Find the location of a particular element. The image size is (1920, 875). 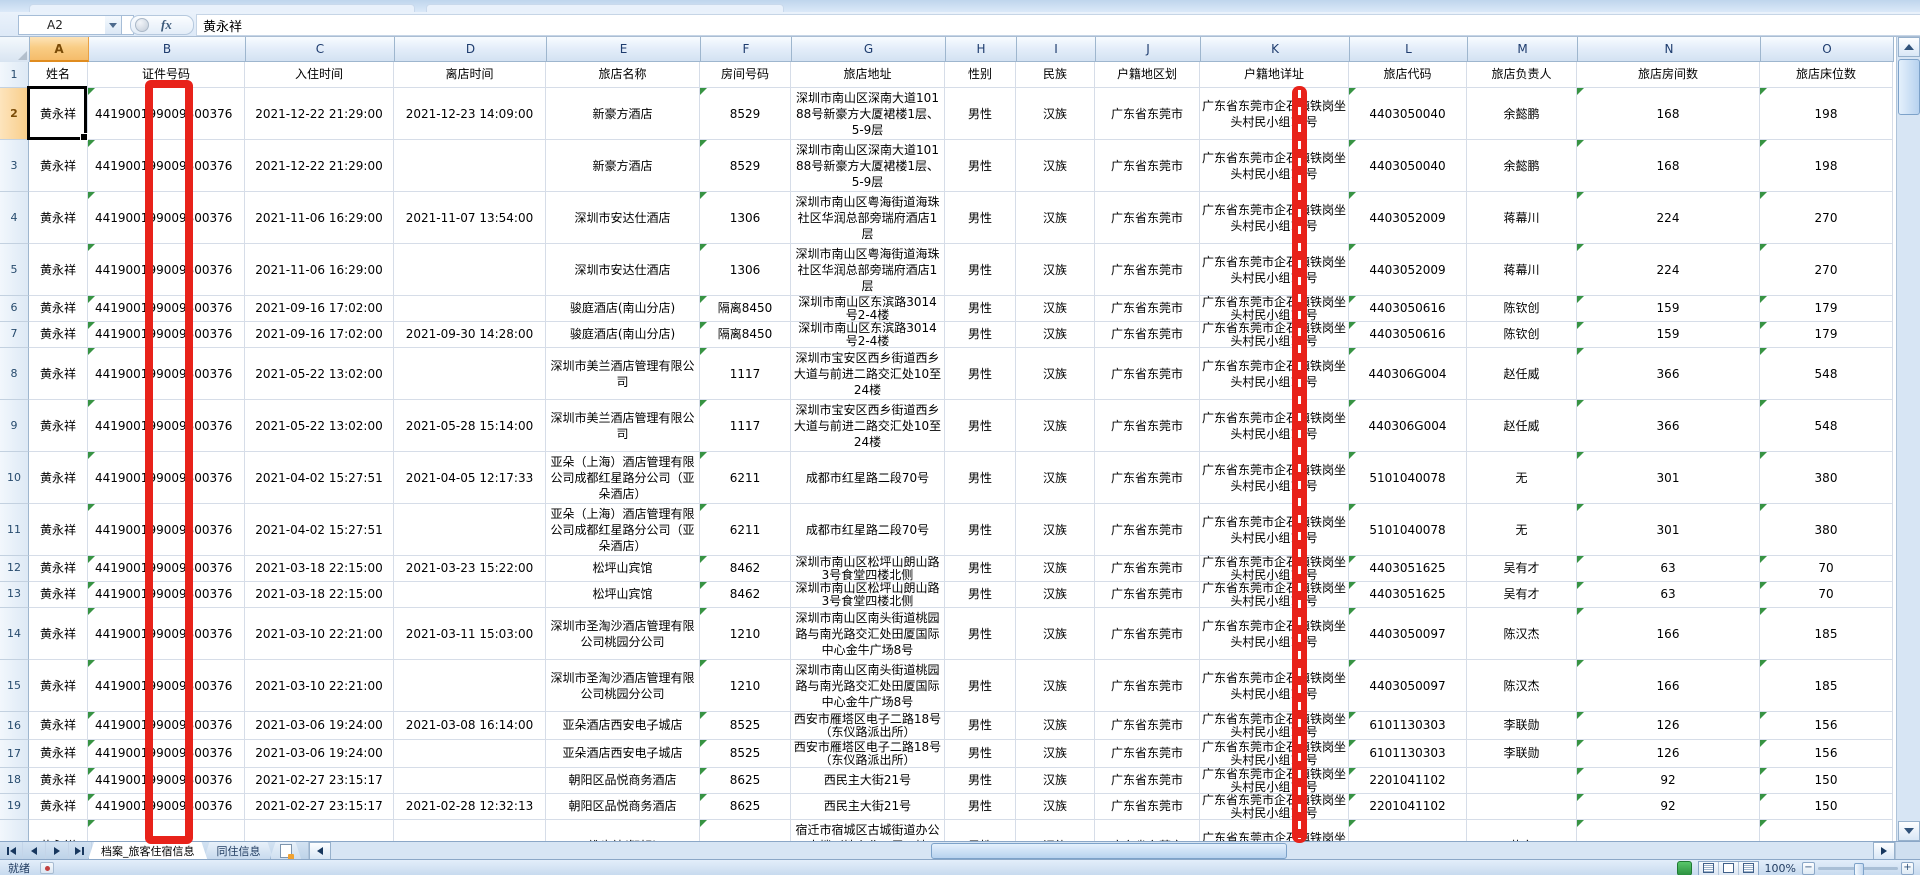

cell-C2: 2021-12-22 21:29:00 is located at coordinates (319, 114).